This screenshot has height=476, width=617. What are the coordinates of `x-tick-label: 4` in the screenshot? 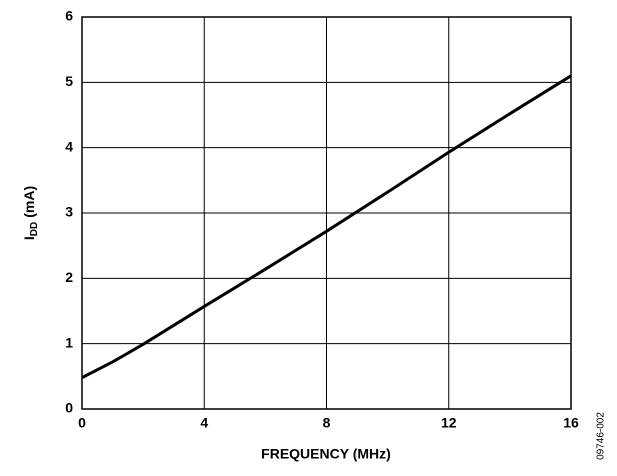 It's located at (204, 423).